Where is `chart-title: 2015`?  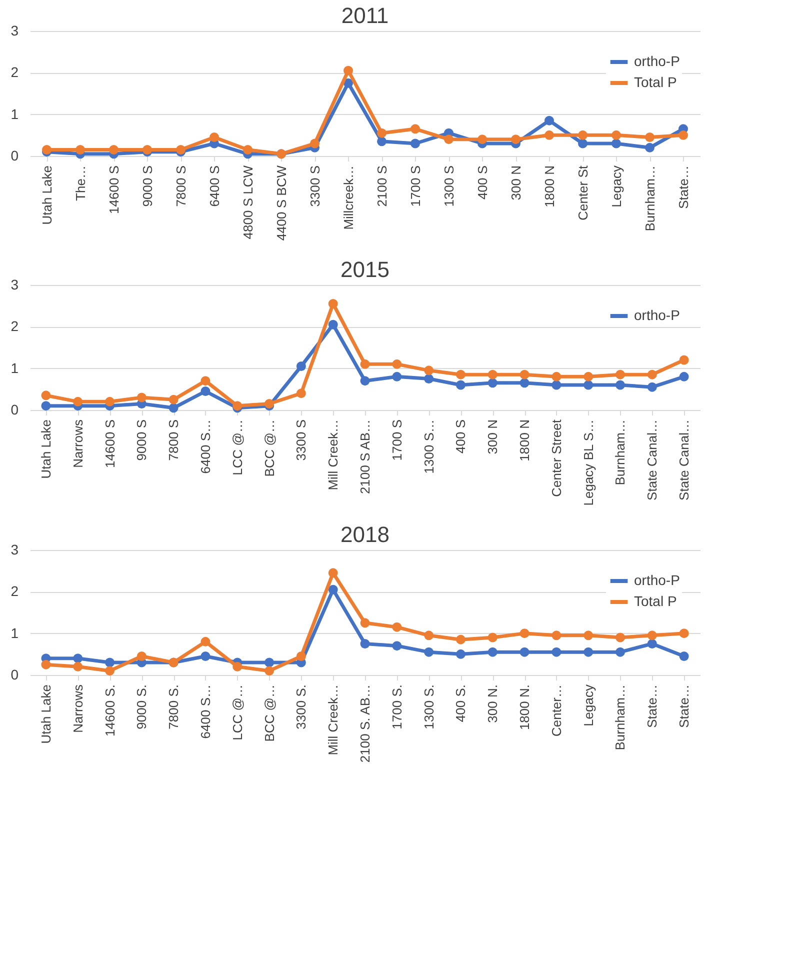 chart-title: 2015 is located at coordinates (365, 269).